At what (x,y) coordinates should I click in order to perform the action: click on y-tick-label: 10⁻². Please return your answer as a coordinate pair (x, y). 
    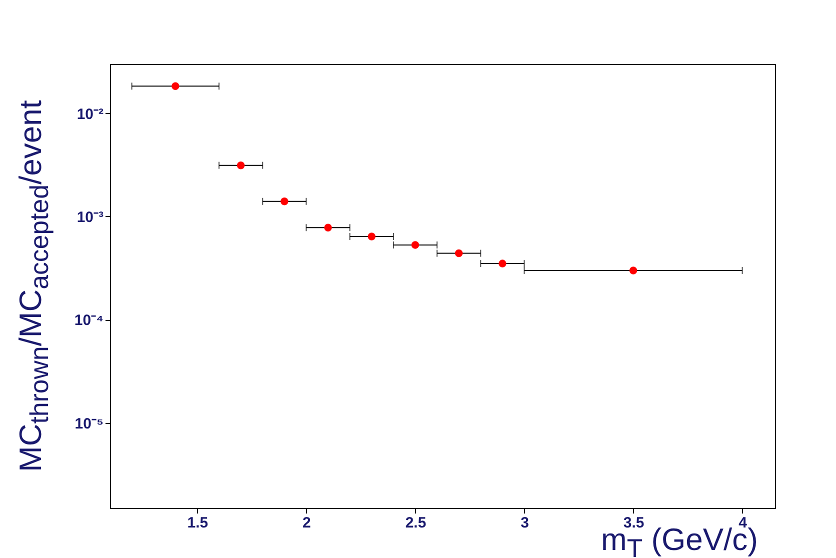
    Looking at the image, I should click on (90, 114).